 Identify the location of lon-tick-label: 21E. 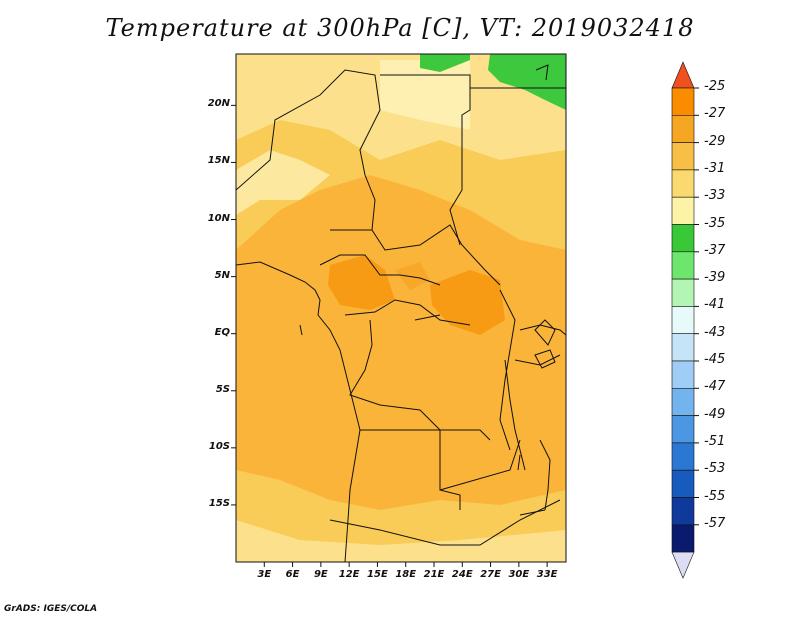
(434, 574).